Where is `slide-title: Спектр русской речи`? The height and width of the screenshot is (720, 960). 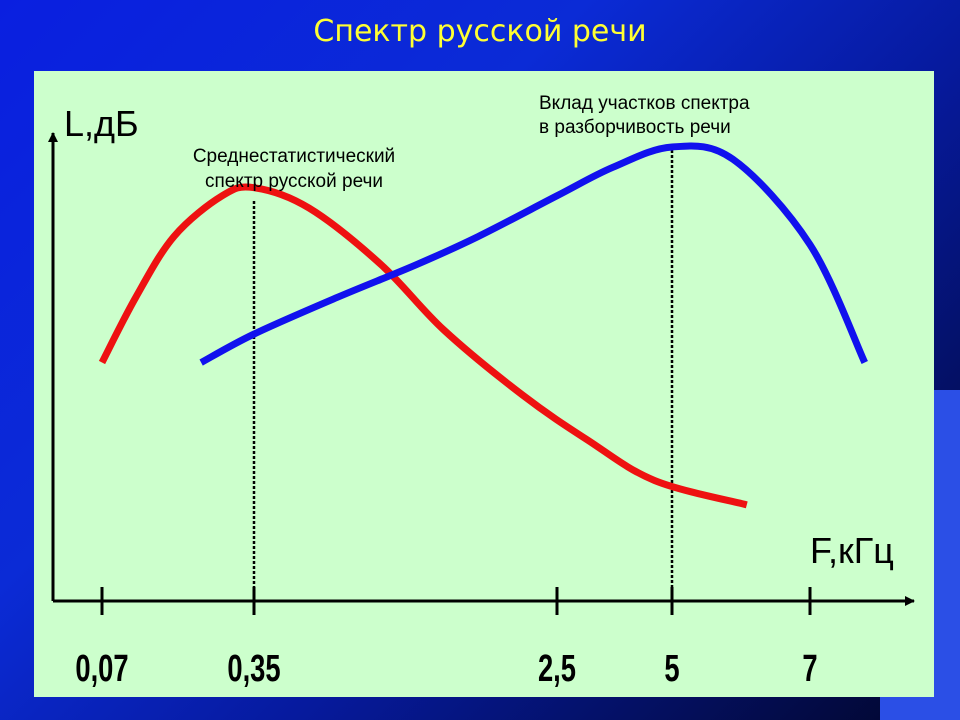 slide-title: Спектр русской речи is located at coordinates (480, 31).